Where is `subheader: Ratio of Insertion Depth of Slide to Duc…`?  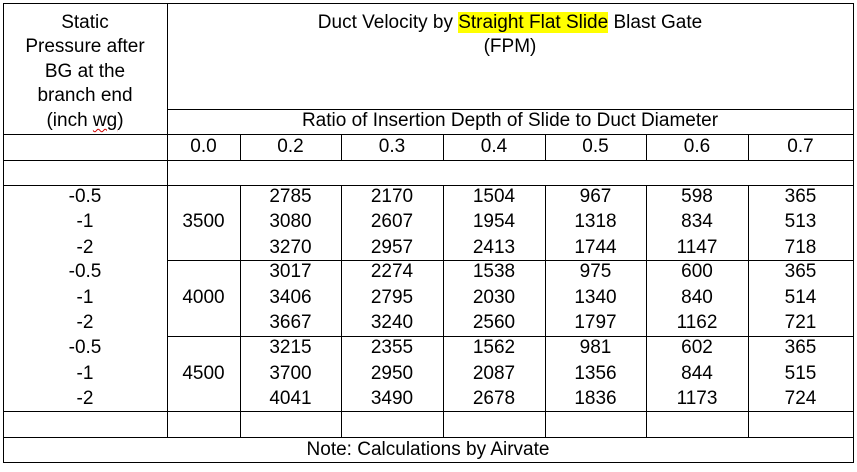 subheader: Ratio of Insertion Depth of Slide to Duc… is located at coordinates (510, 120).